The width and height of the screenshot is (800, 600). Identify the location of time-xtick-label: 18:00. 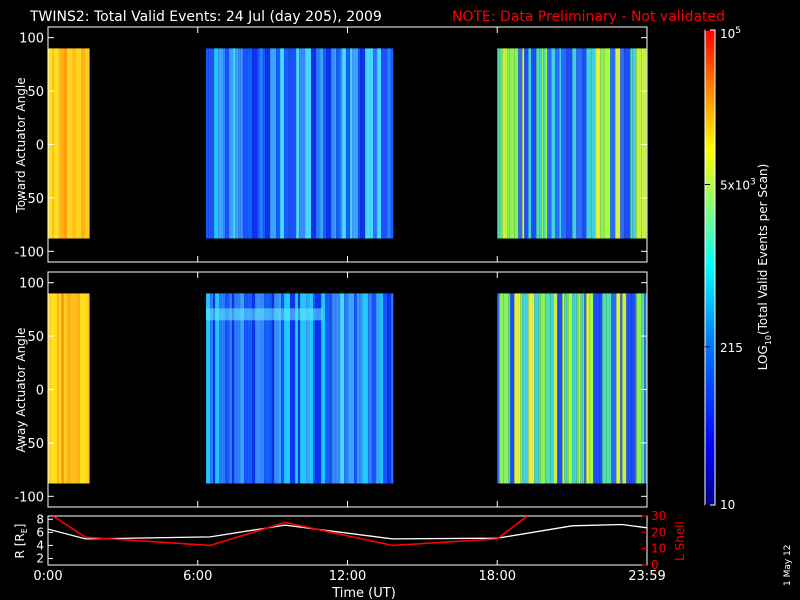
(497, 576).